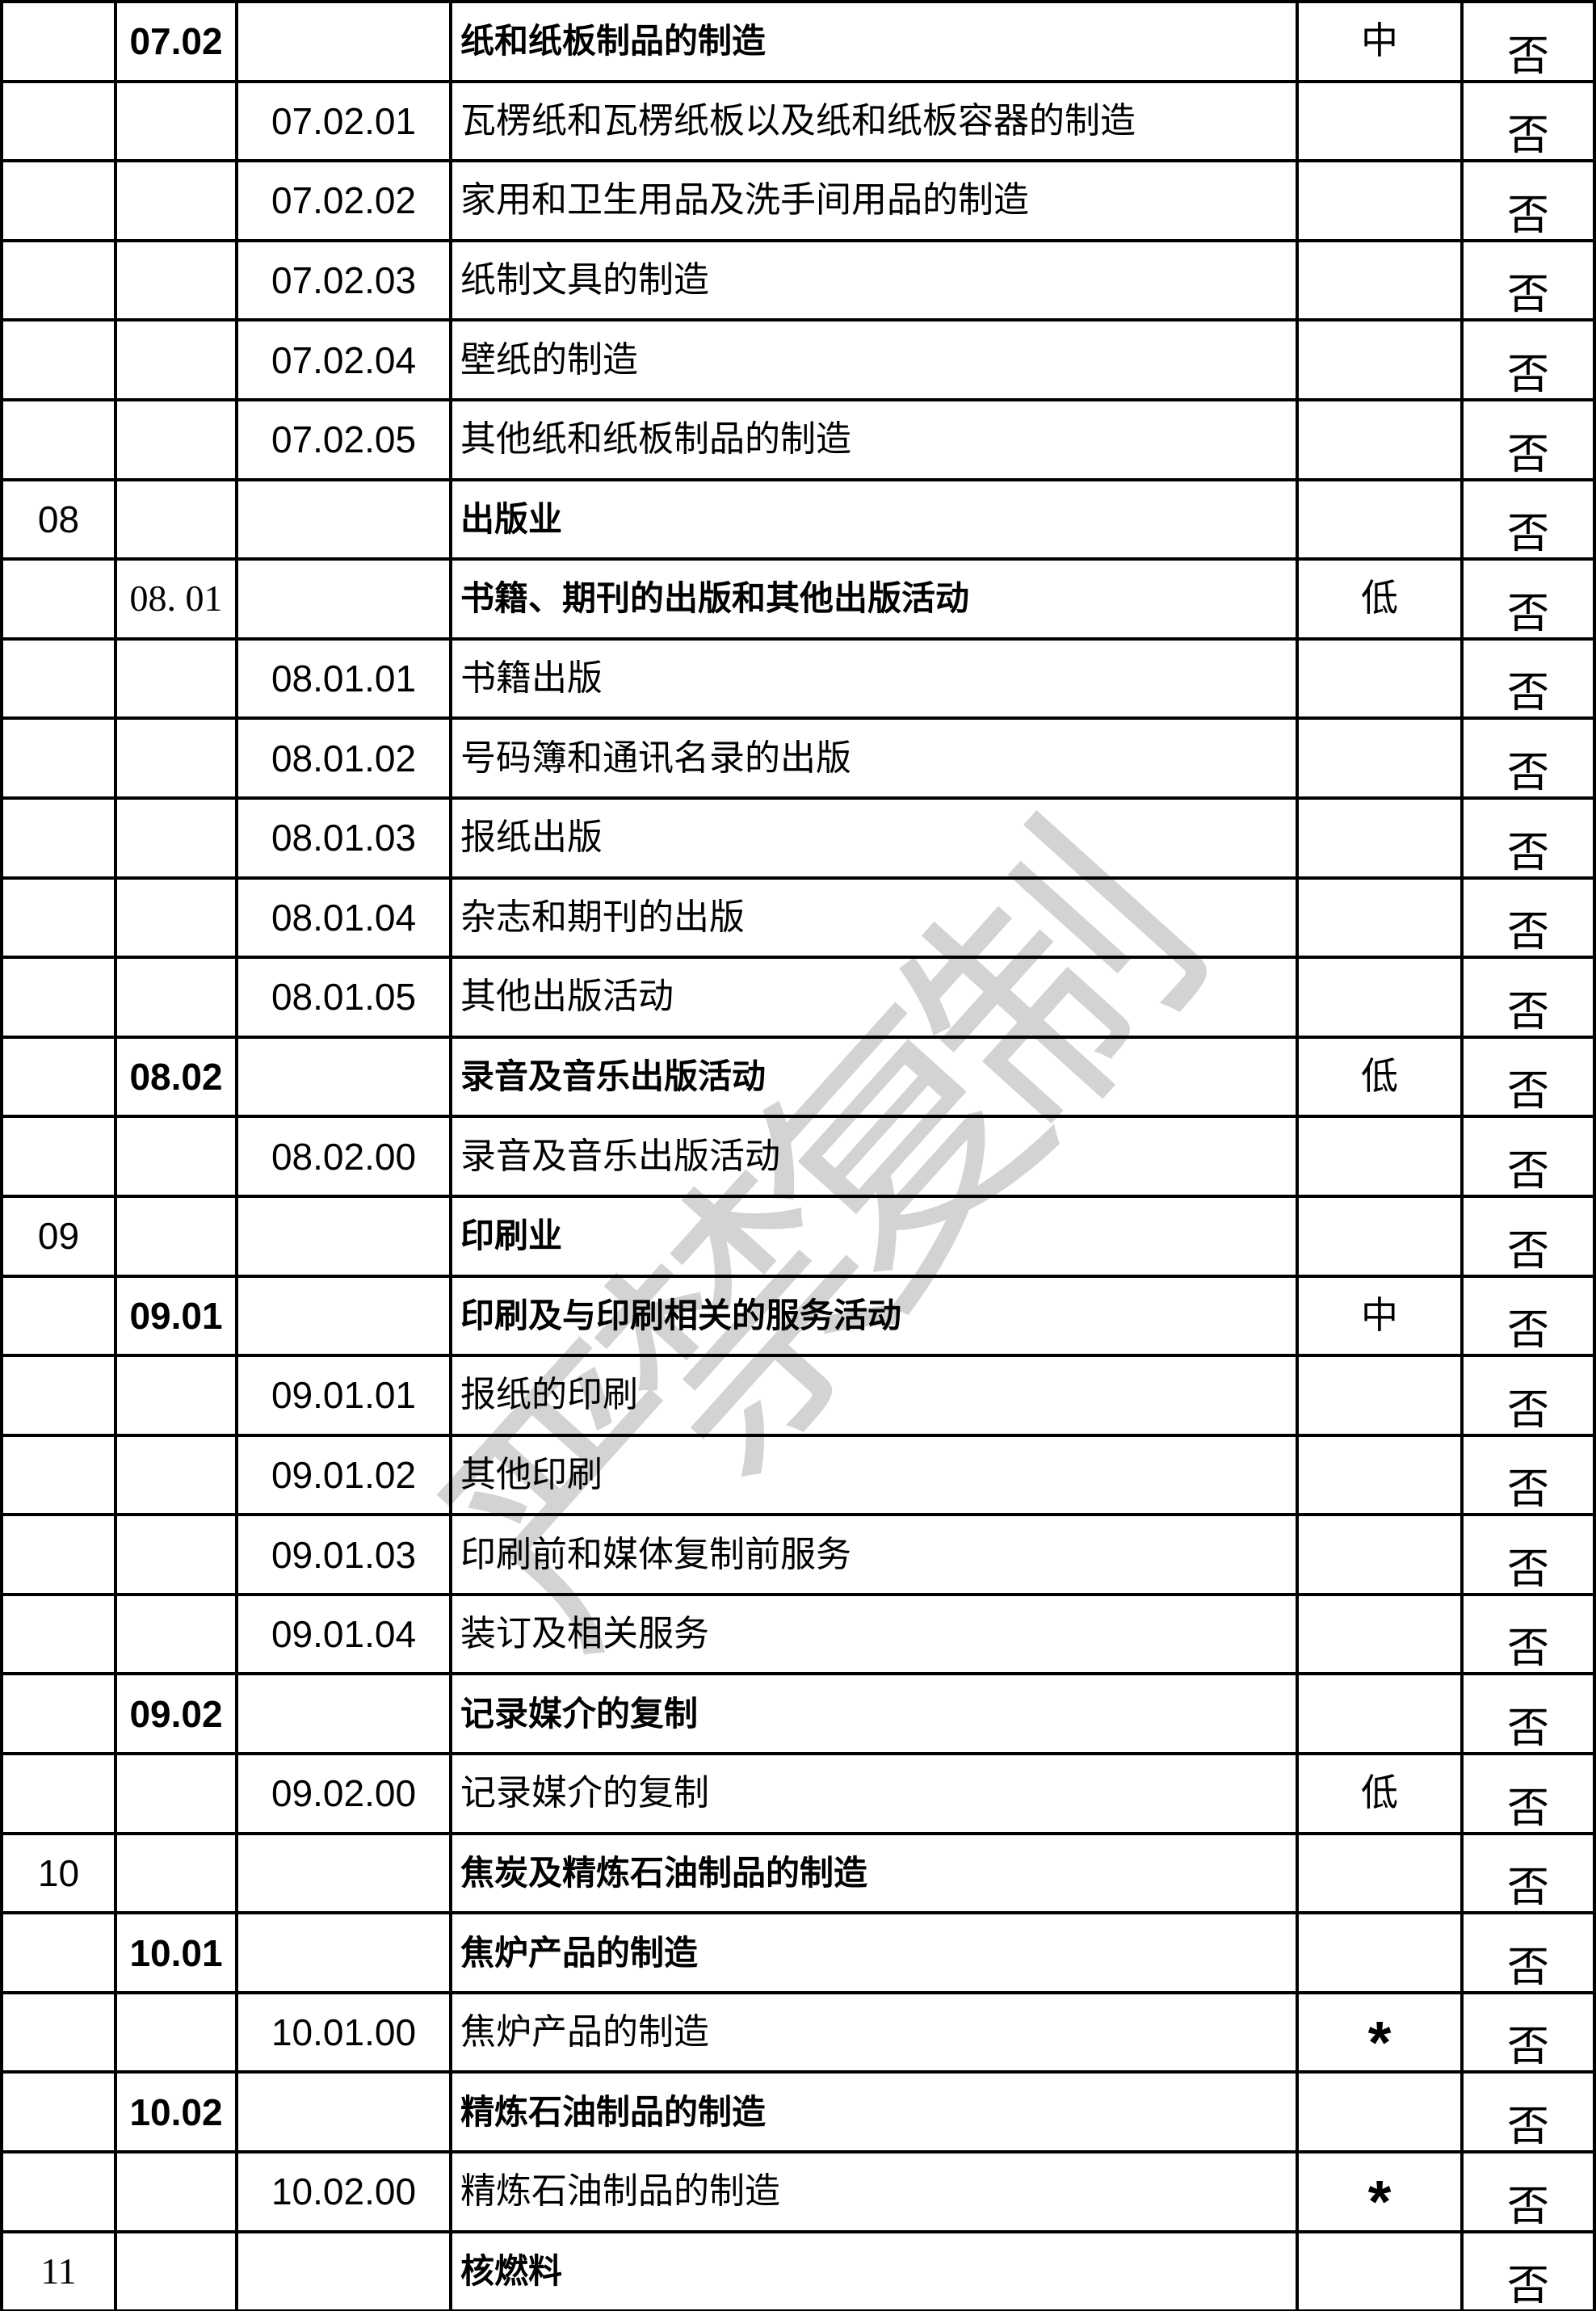  What do you see at coordinates (345, 1397) in the screenshot?
I see `cell-code-level3: 09.01.01` at bounding box center [345, 1397].